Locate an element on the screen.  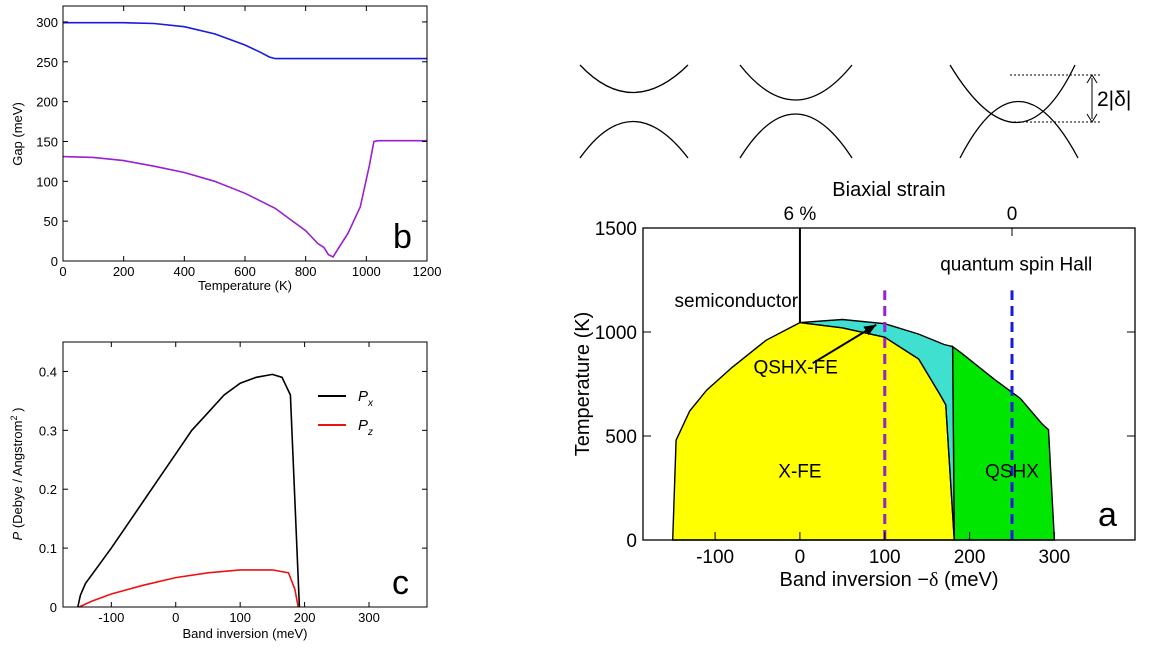
chart-c-ytick-label: 0.3 is located at coordinates (48, 430).